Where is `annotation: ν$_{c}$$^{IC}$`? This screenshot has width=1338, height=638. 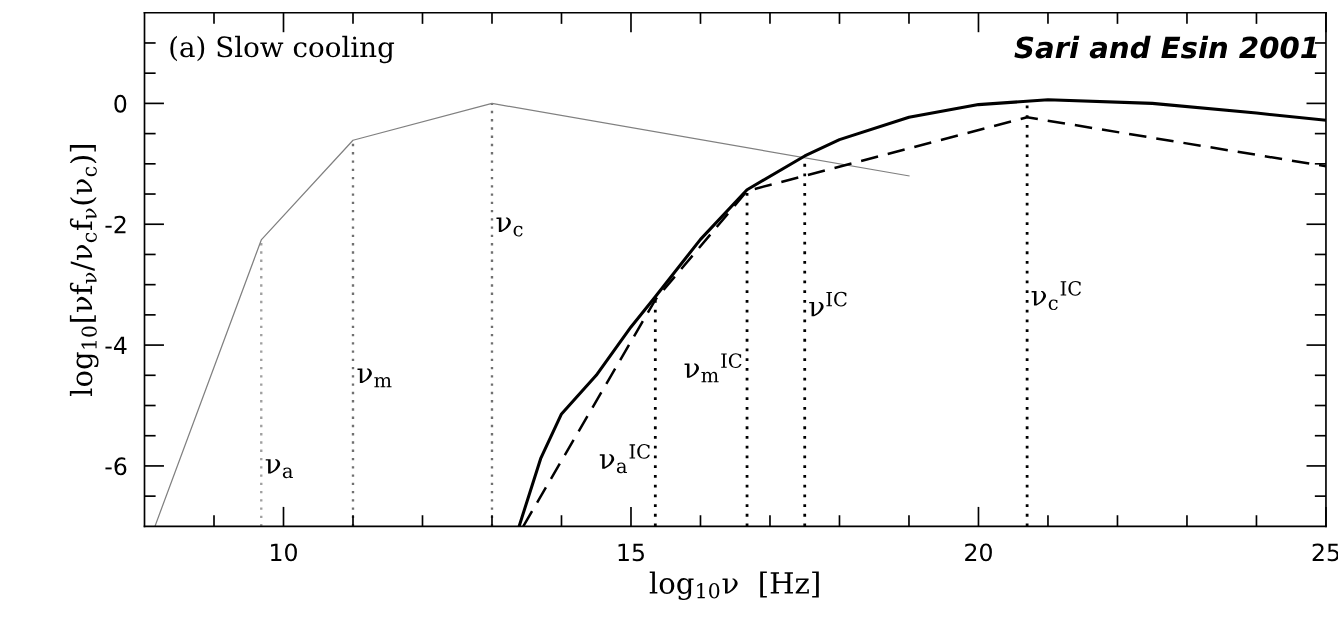
annotation: ν$_{c}$$^{IC}$ is located at coordinates (1056, 295).